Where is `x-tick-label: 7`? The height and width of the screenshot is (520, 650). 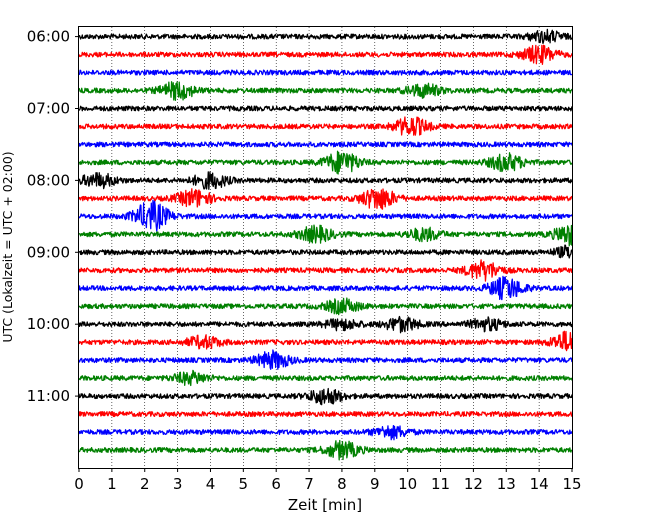
x-tick-label: 7 is located at coordinates (309, 484).